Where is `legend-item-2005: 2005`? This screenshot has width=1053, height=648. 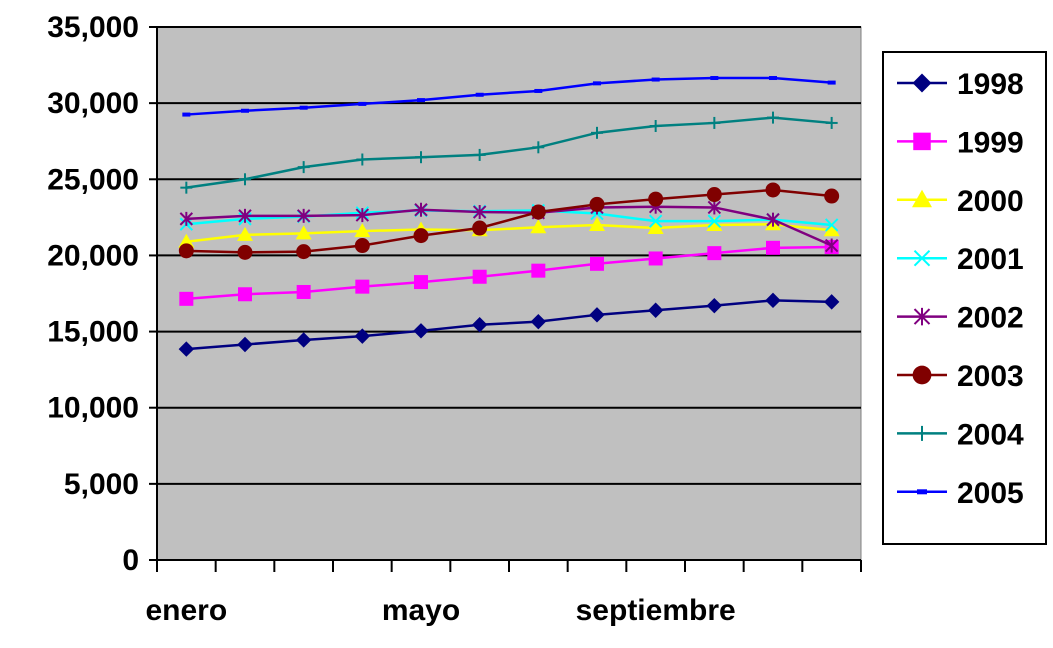
legend-item-2005: 2005 is located at coordinates (960, 493).